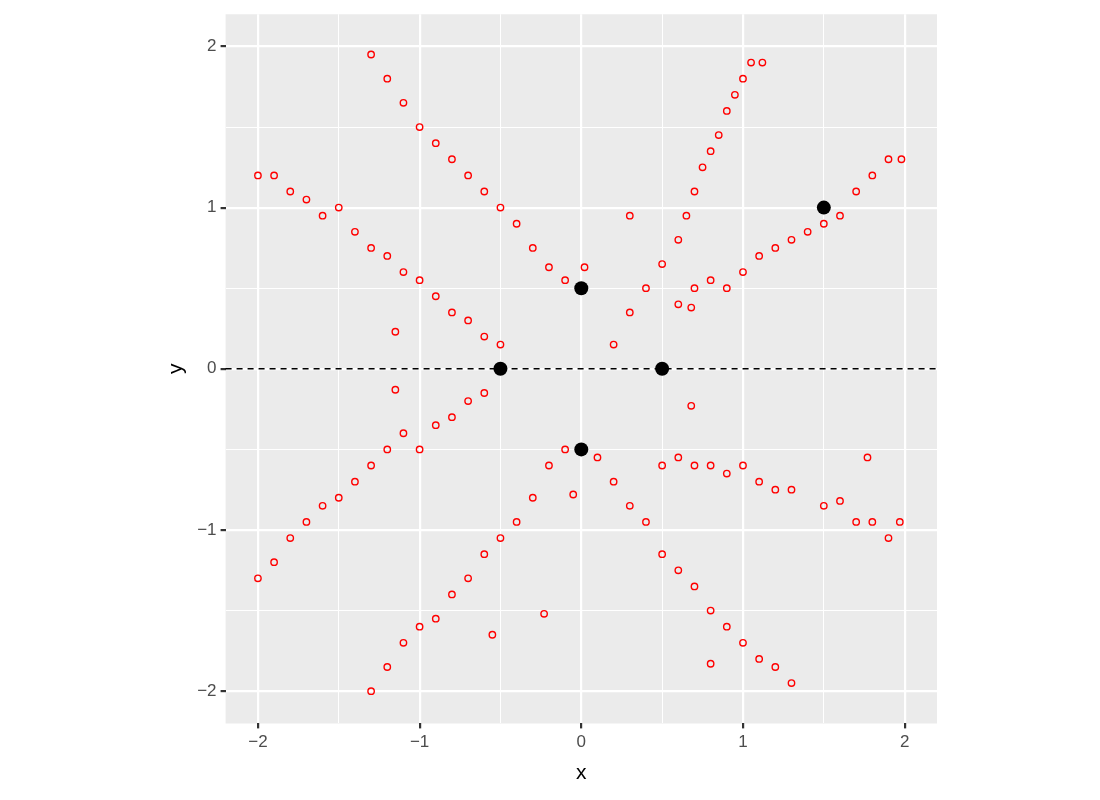 This screenshot has height=800, width=1100. I want to click on y-tick-label: −1, so click(207, 529).